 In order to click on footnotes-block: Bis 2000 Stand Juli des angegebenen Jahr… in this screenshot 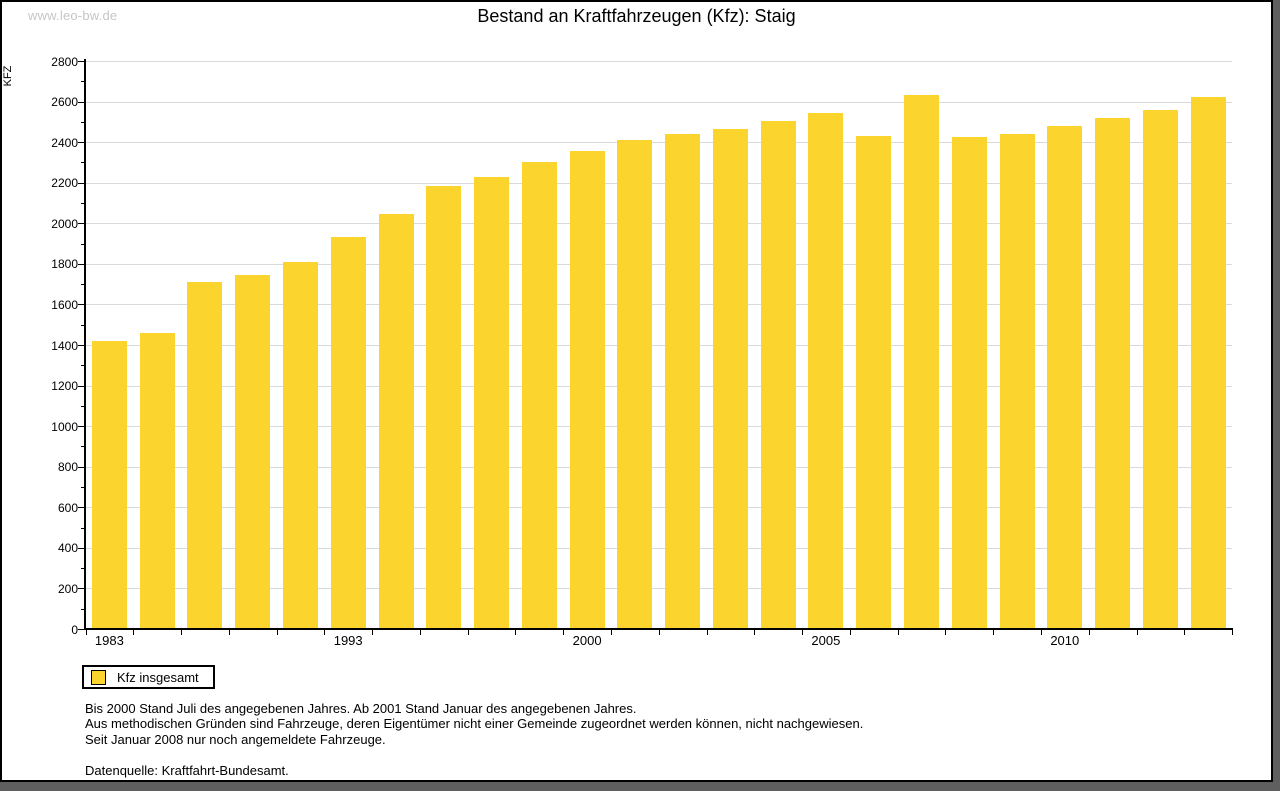, I will do `click(474, 739)`.